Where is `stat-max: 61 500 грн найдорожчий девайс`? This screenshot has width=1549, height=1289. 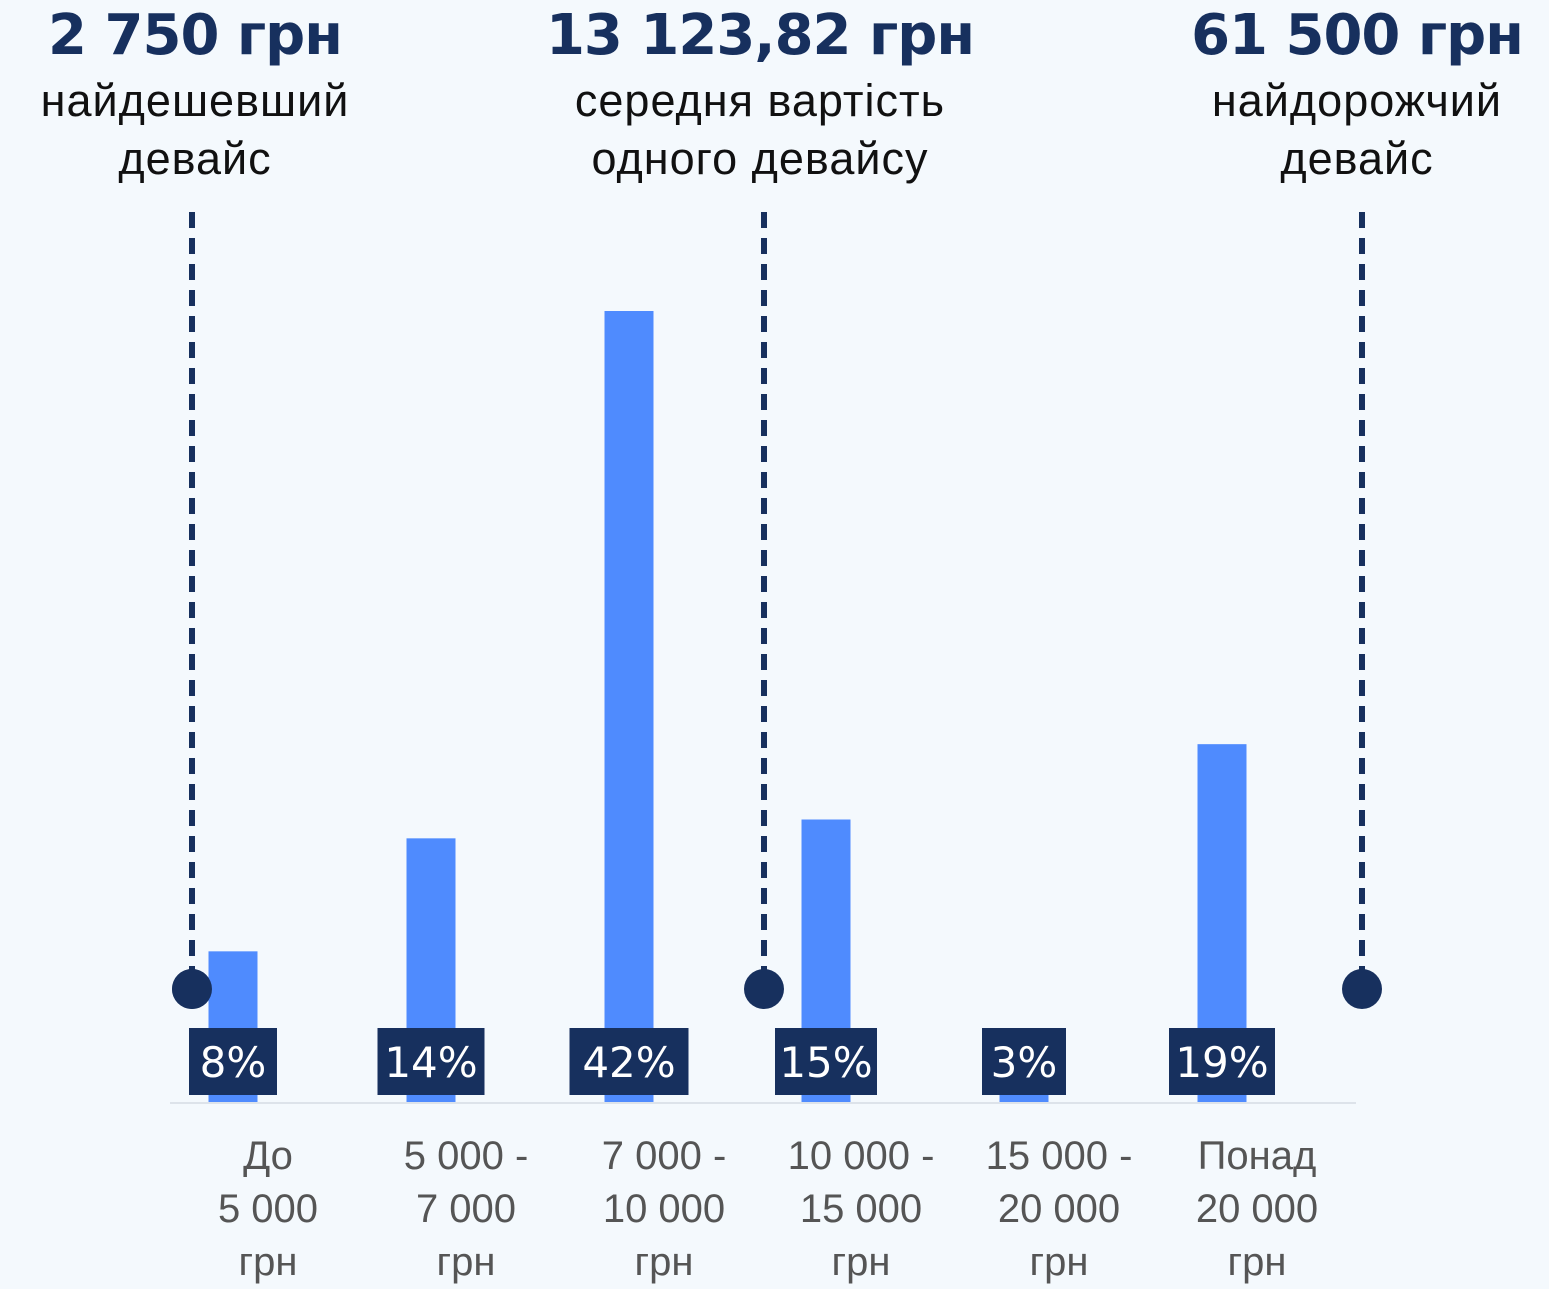
stat-max: 61 500 грн найдорожчий девайс is located at coordinates (1357, 94).